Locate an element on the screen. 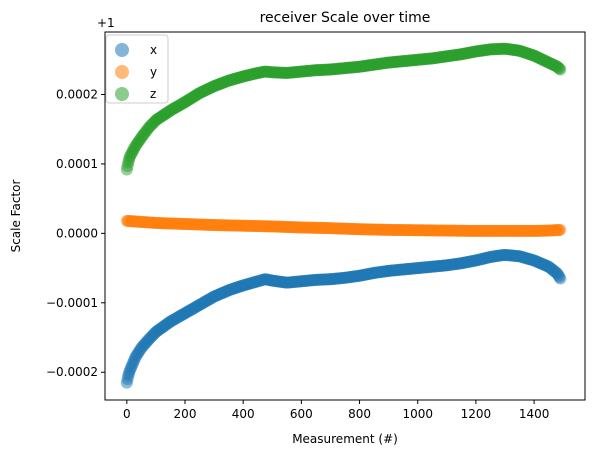  x-axis: 0 200 400 600 800 1000 1200 1400 is located at coordinates (336, 410).